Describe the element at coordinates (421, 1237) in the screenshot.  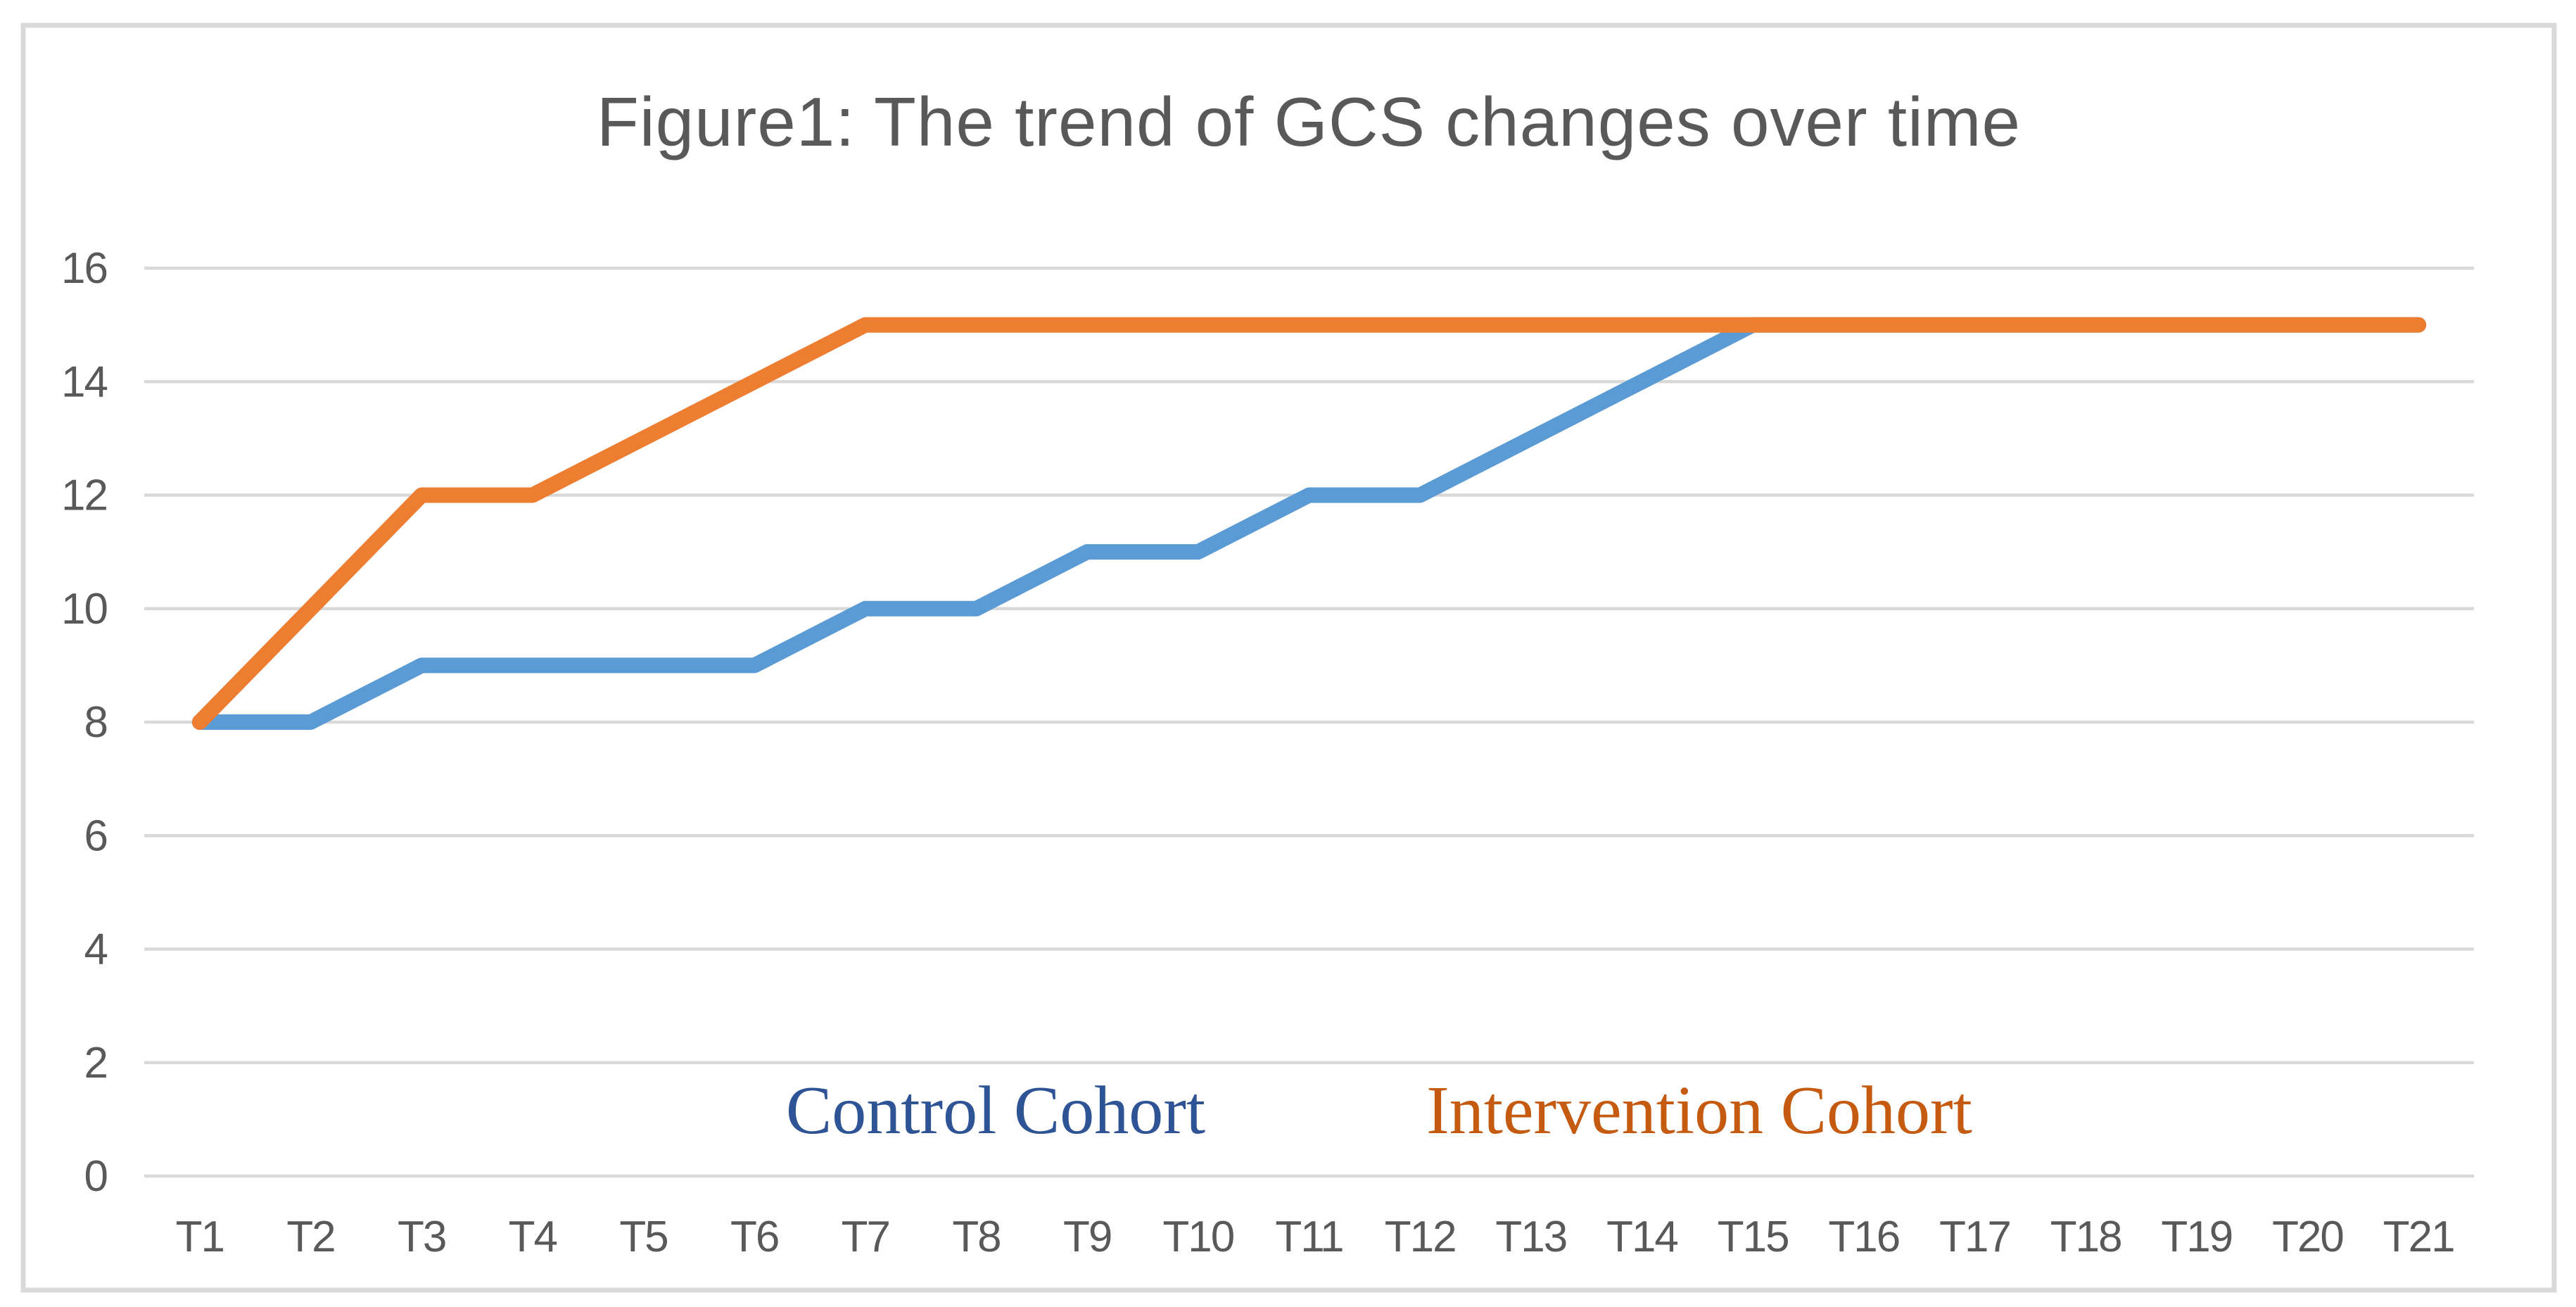
I see `x-tick-label-T3: T3` at that location.